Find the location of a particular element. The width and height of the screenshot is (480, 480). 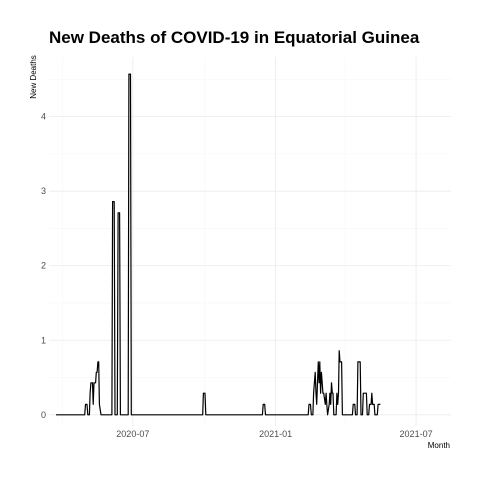

y-tick-label-4: 4 is located at coordinates (43, 117).